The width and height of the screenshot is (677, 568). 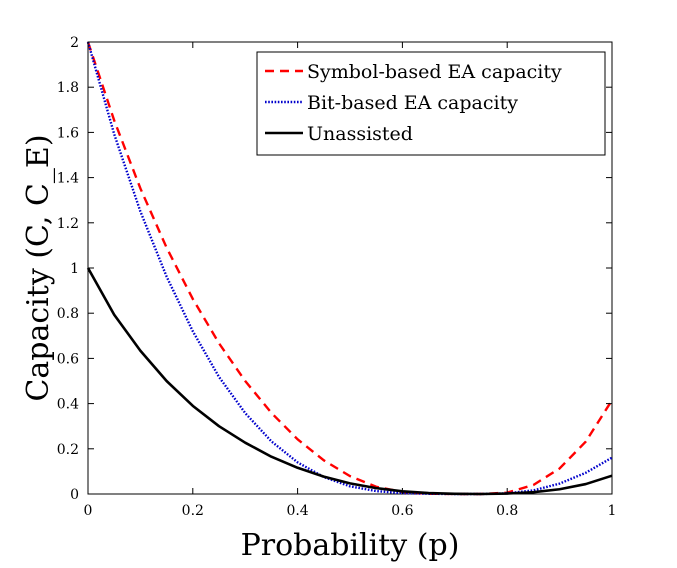 What do you see at coordinates (507, 511) in the screenshot?
I see `x-tick-label: 0.8` at bounding box center [507, 511].